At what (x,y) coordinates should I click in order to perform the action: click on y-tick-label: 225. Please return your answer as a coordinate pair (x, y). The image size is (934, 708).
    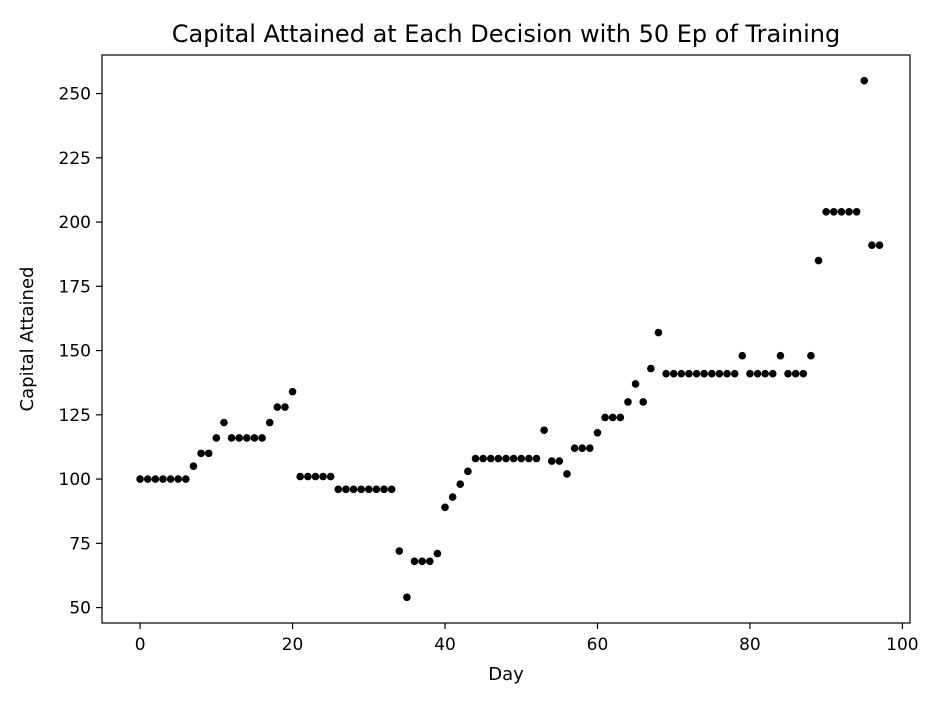
    Looking at the image, I should click on (75, 159).